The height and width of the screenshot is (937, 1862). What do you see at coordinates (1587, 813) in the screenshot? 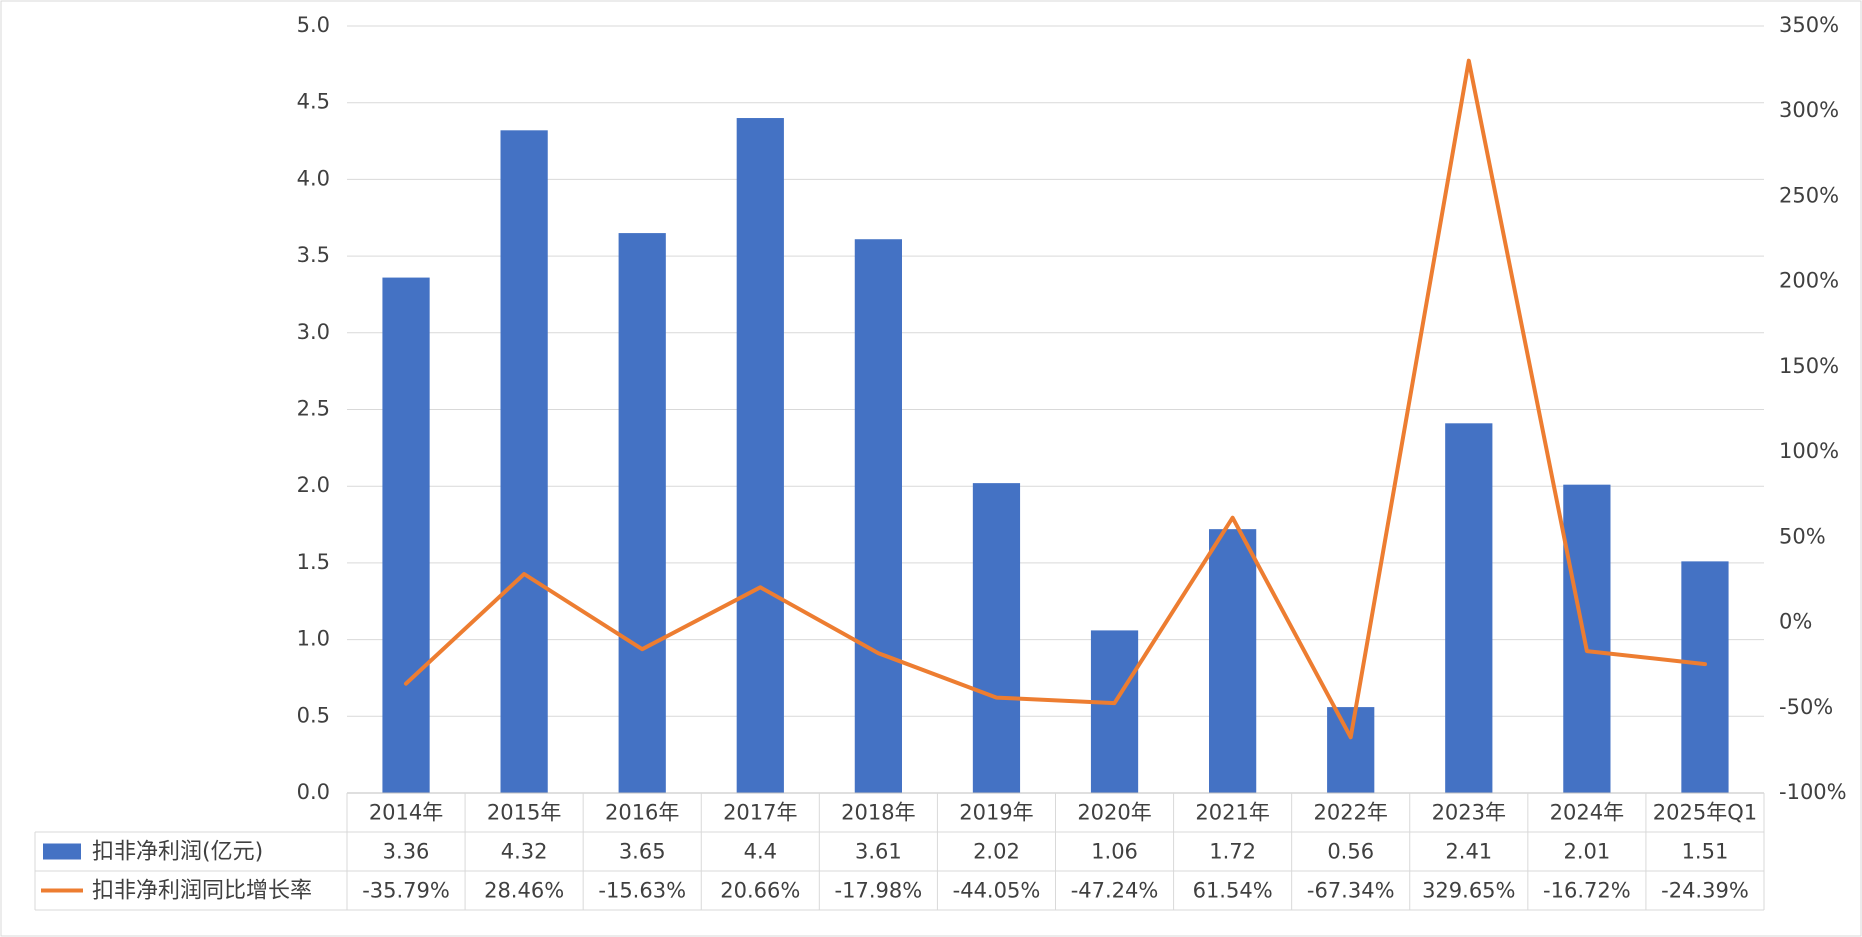
I see `category-label: 2024年` at bounding box center [1587, 813].